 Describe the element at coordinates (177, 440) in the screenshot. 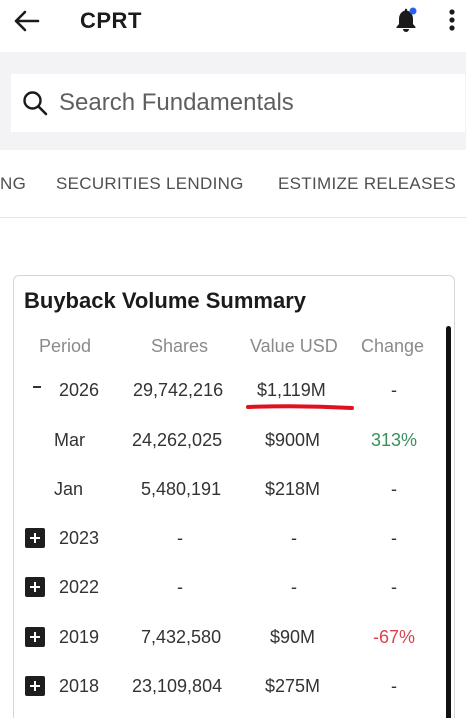

I see `row-shares: 24,262,025` at that location.